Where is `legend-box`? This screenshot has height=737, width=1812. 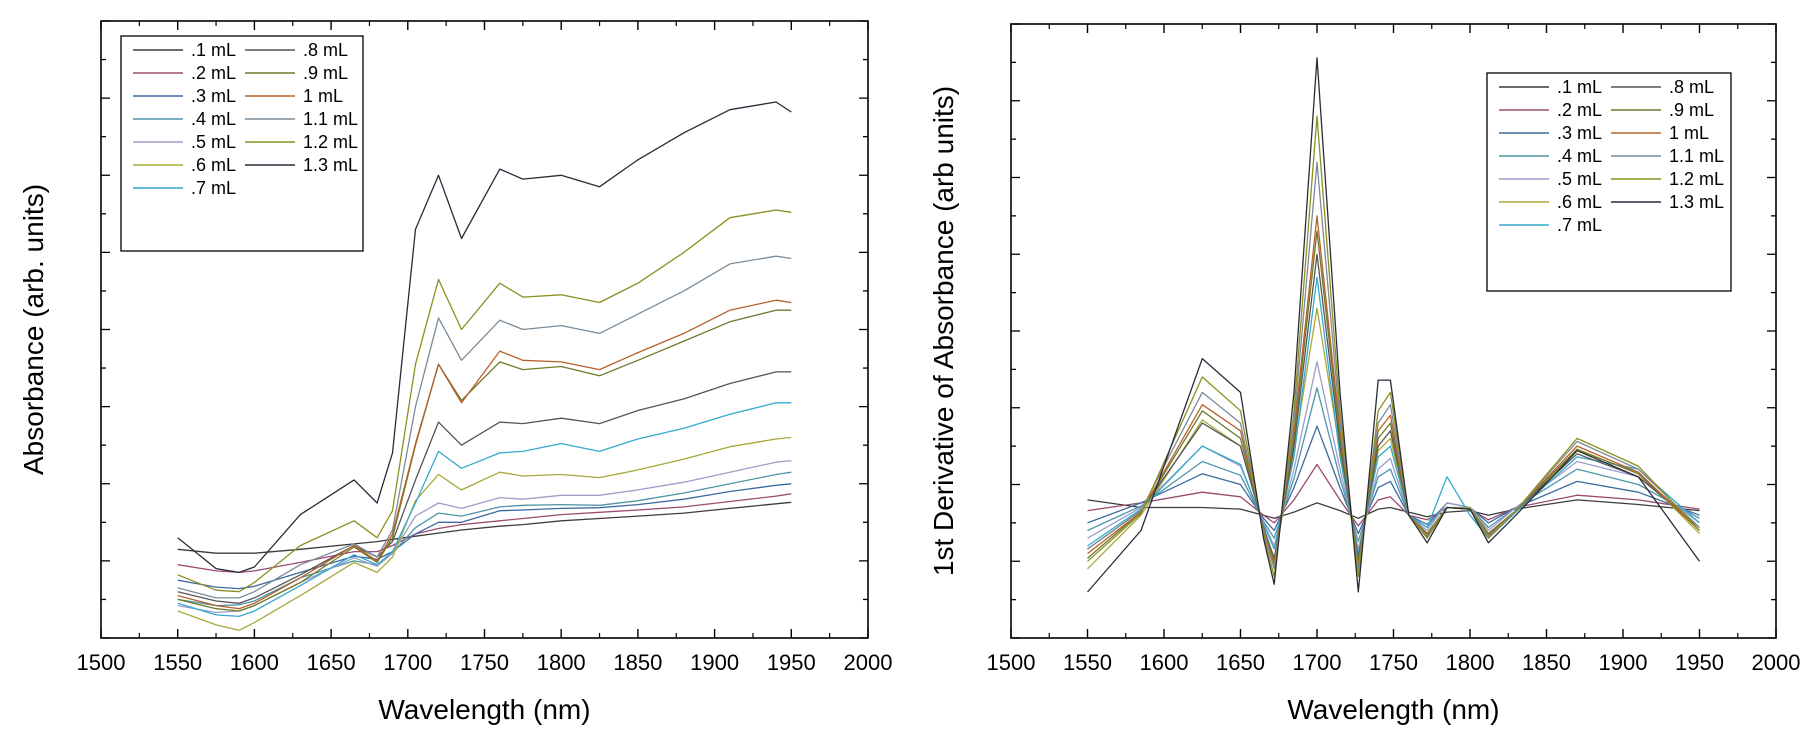
legend-box is located at coordinates (242, 143).